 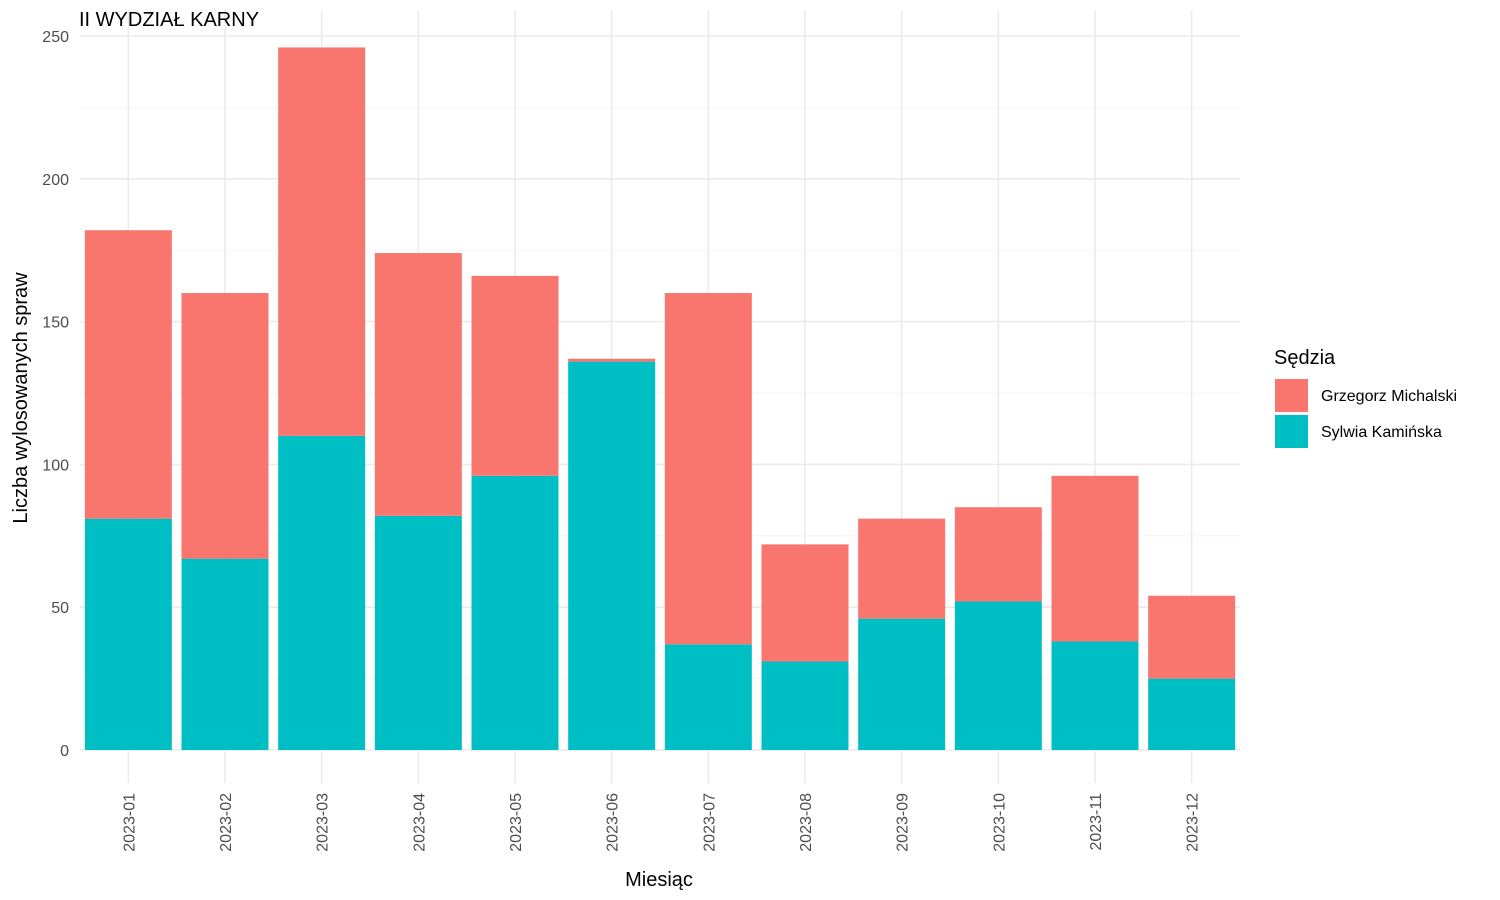 I want to click on x-tick-label: 2023-09, so click(x=903, y=822).